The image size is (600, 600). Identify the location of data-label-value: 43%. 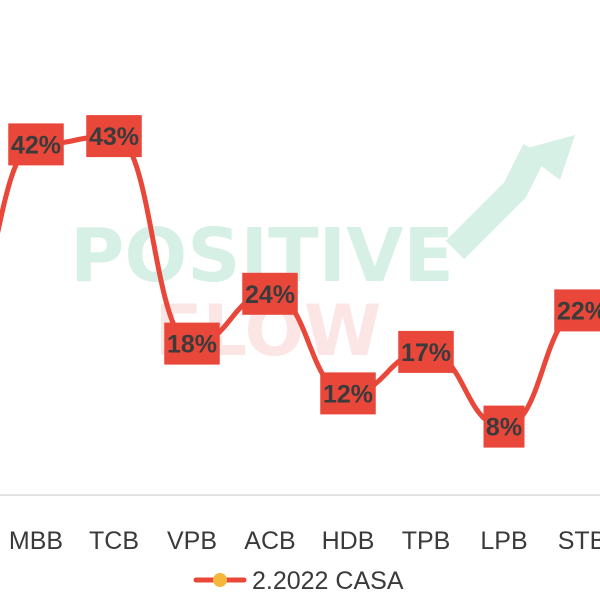
(114, 137).